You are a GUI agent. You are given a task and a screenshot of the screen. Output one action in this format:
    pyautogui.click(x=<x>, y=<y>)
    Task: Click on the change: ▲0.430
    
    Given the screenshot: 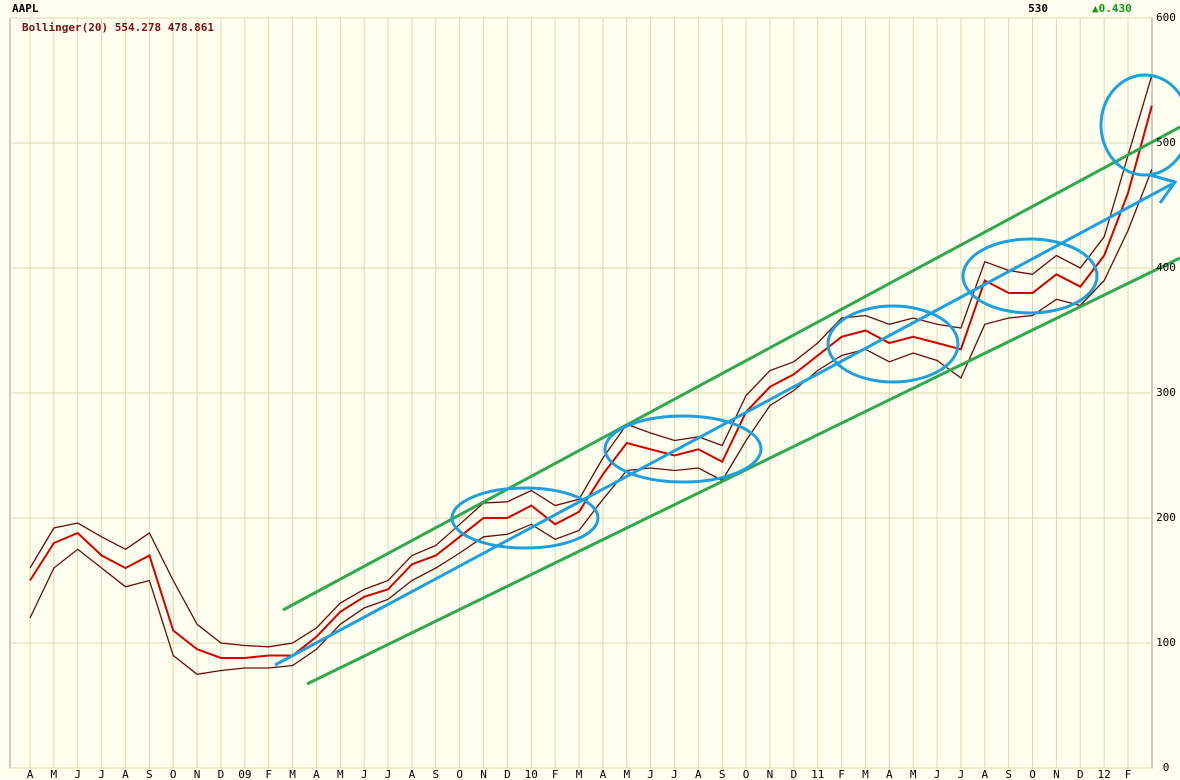 What is the action you would take?
    pyautogui.click(x=1112, y=8)
    